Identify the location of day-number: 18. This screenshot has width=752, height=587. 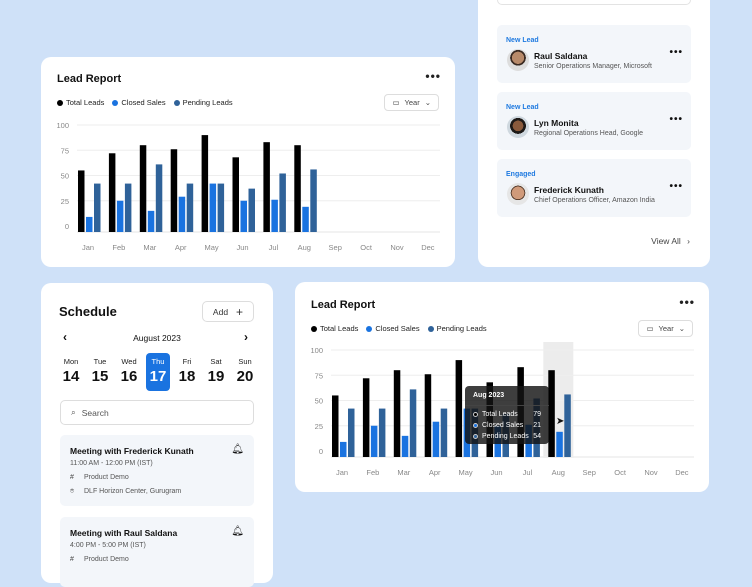
(187, 376).